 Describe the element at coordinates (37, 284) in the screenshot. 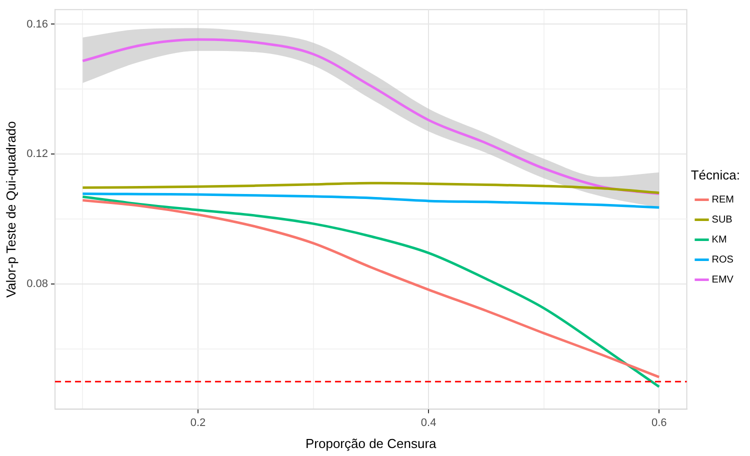

I see `y-tick-label: 0.08` at that location.